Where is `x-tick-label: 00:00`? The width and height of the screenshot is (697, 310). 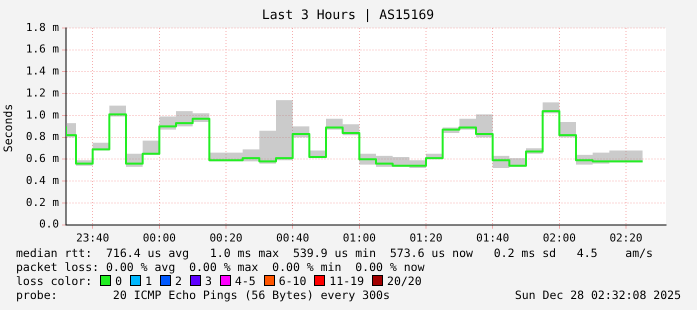
x-tick-label: 00:00 is located at coordinates (159, 237).